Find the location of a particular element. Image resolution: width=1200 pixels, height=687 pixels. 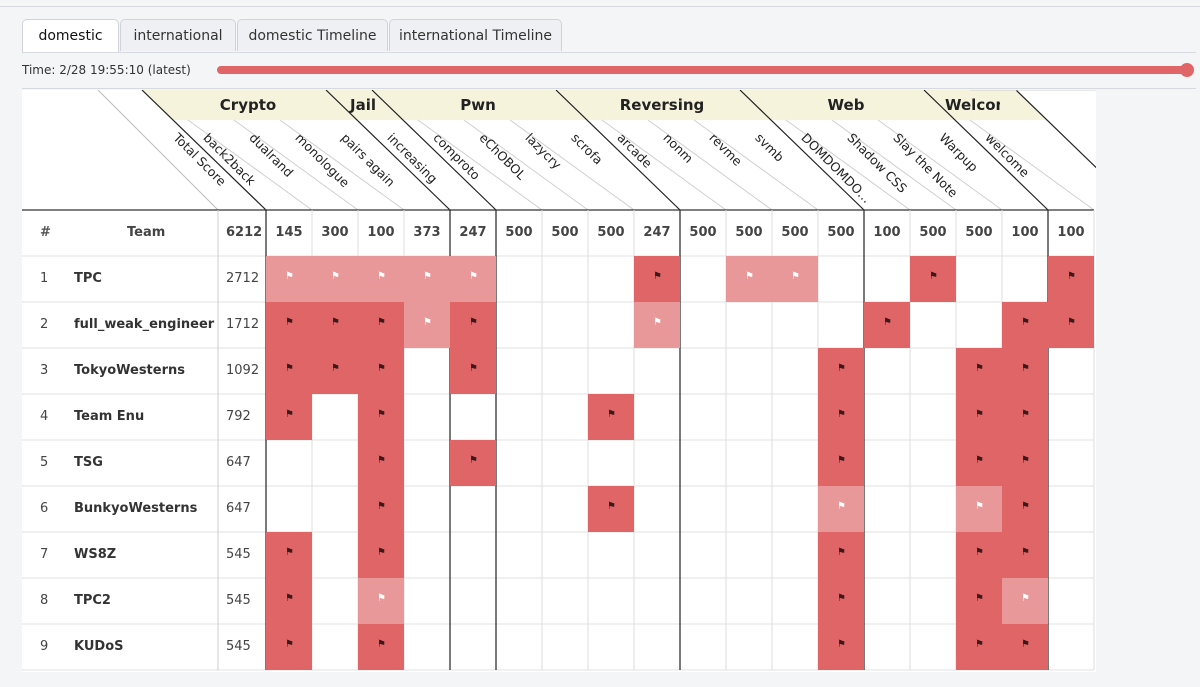

time-label: Time: 2/28 19:55:10 (latest) is located at coordinates (106, 70).